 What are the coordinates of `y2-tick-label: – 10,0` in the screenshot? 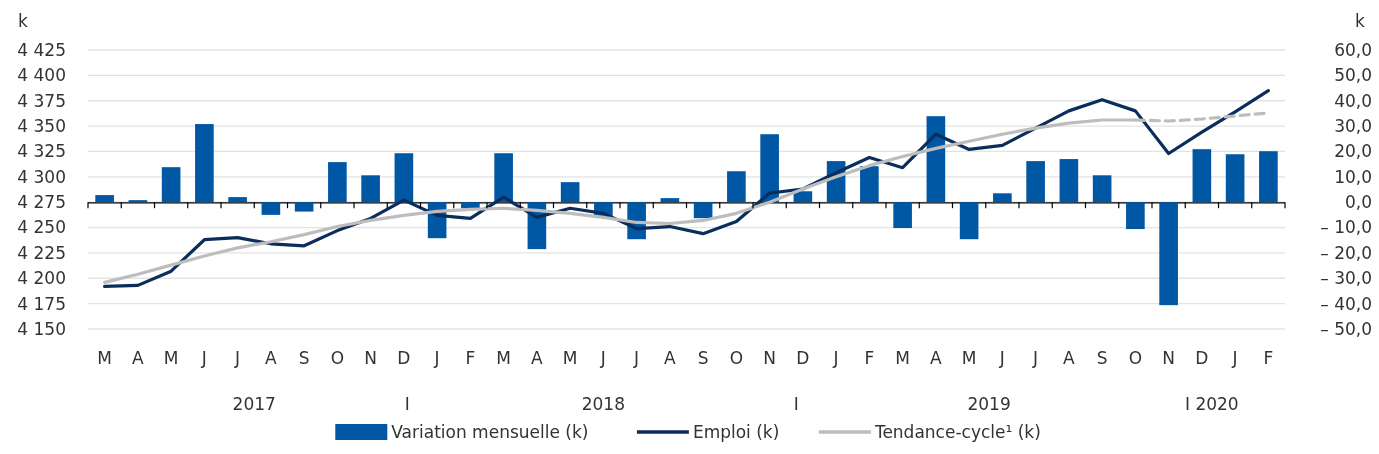 It's located at (1346, 227).